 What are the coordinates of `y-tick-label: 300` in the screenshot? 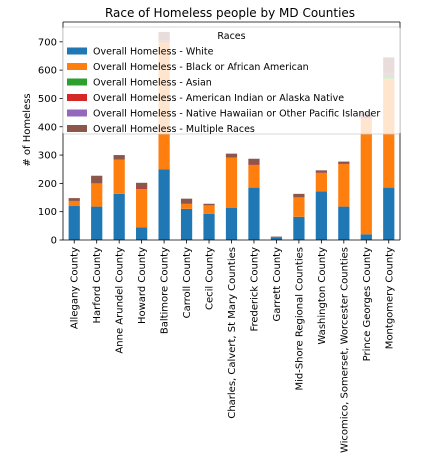 It's located at (47, 156).